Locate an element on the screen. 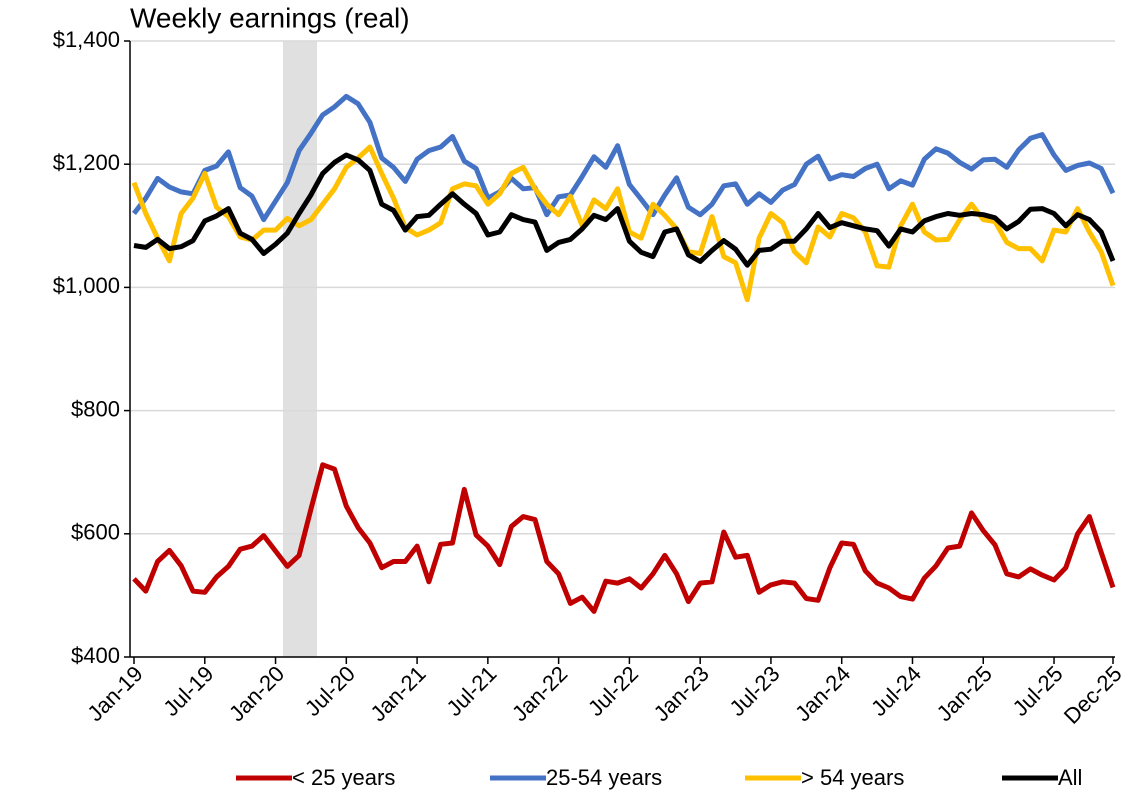  y-tick-label: $800 is located at coordinates (95, 408).